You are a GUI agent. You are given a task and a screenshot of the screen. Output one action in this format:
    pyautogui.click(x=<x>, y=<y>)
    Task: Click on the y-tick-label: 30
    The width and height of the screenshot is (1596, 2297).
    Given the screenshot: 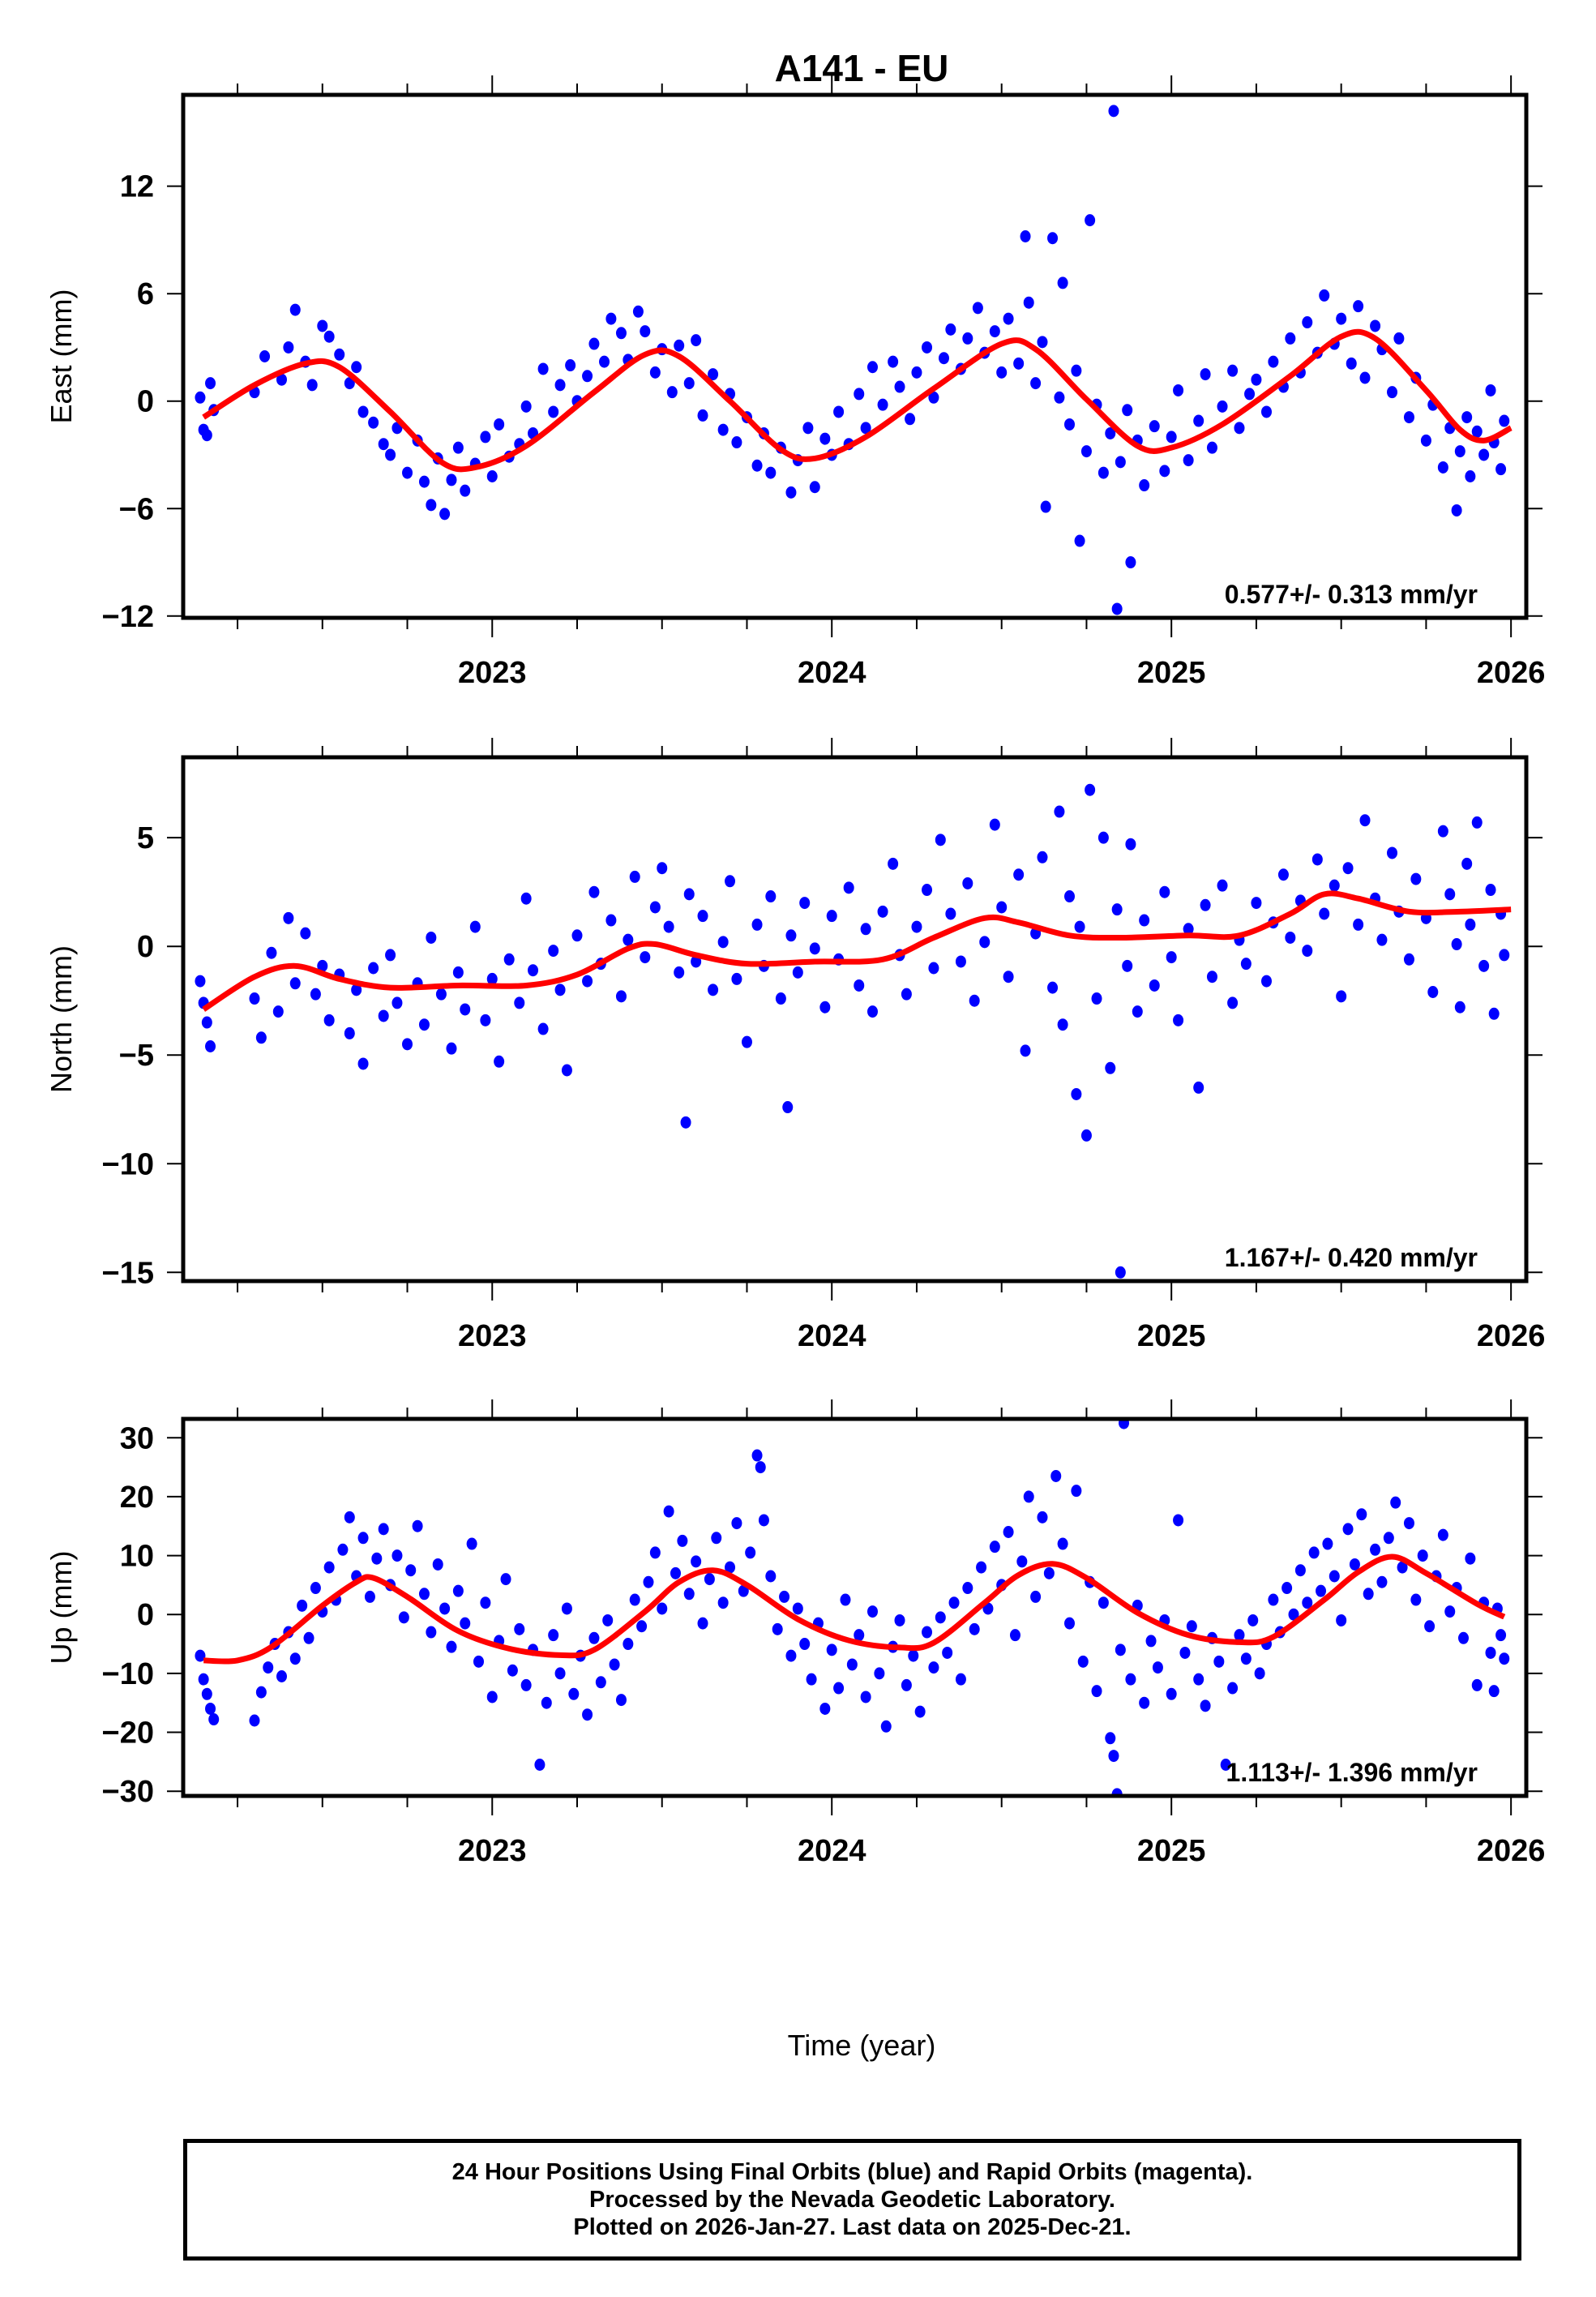 What is the action you would take?
    pyautogui.click(x=137, y=1438)
    